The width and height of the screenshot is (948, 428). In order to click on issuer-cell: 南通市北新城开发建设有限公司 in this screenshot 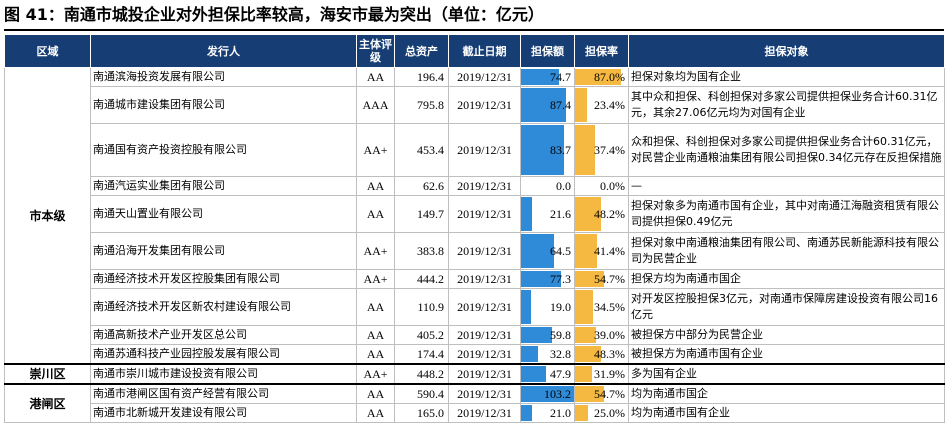, I will do `click(223, 413)`.